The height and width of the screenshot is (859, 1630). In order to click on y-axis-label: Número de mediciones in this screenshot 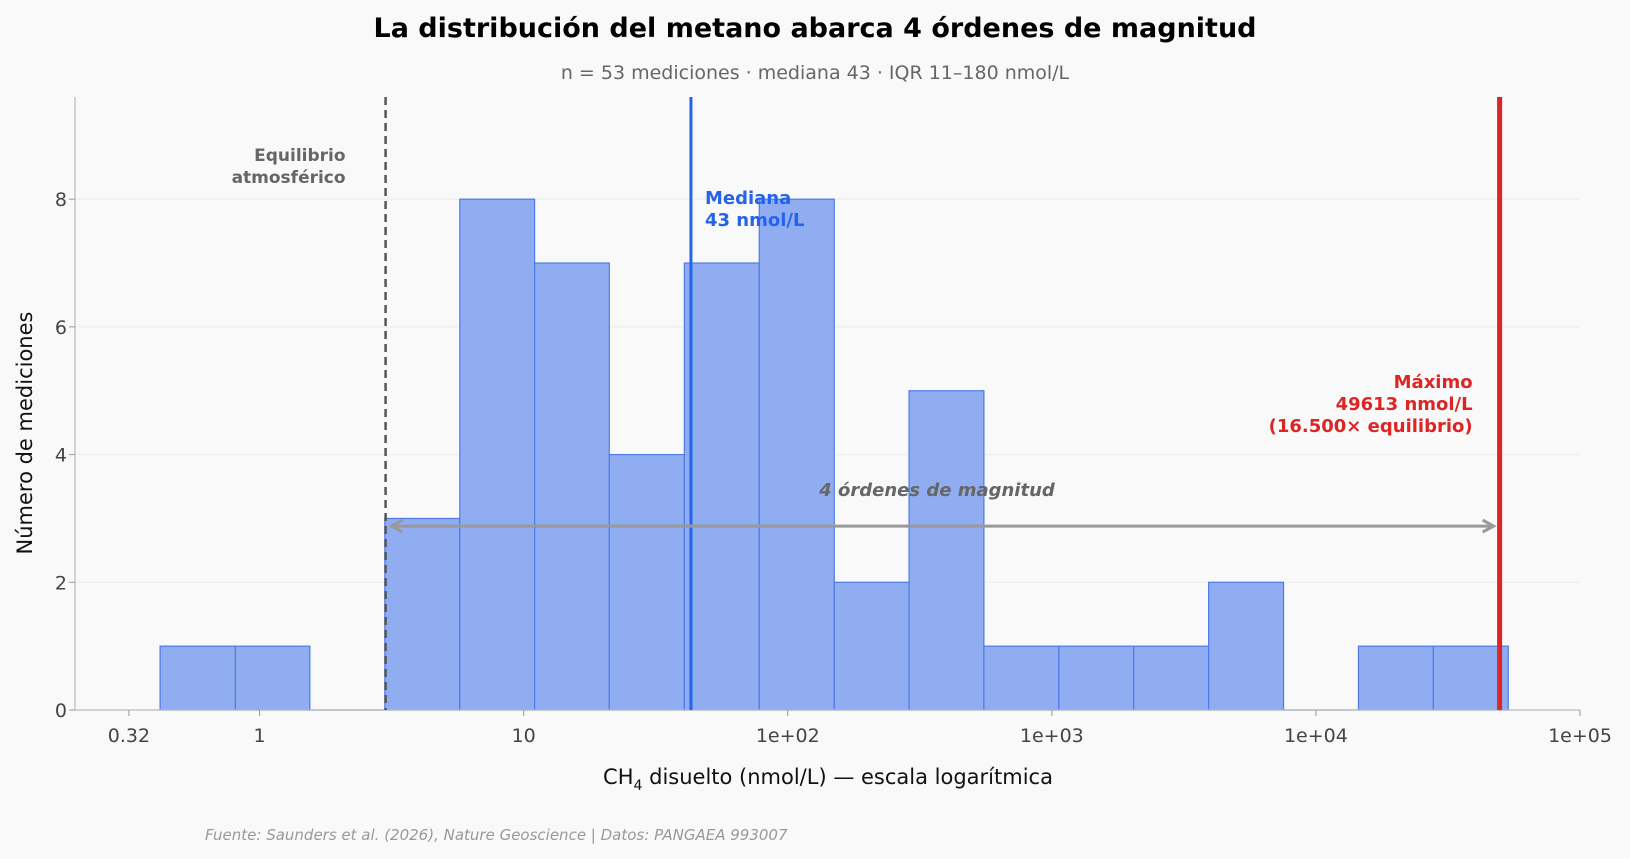, I will do `click(25, 433)`.